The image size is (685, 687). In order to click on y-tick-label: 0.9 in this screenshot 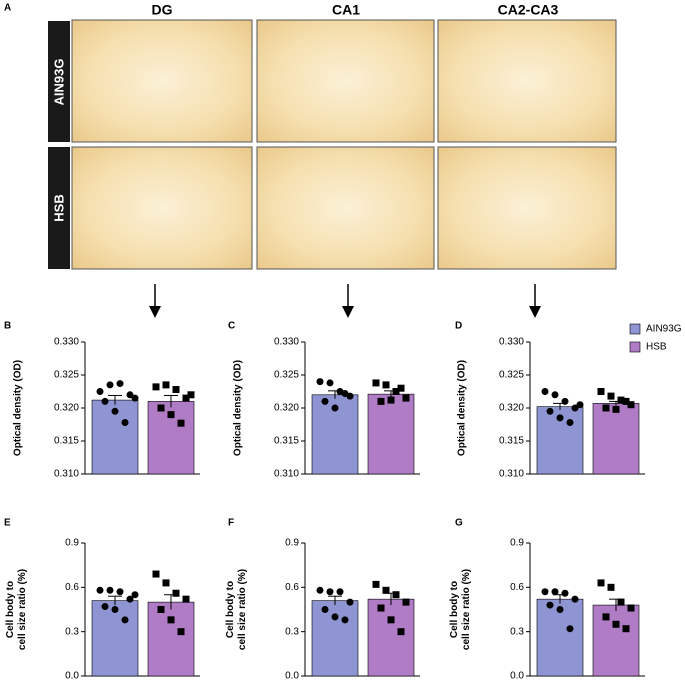, I will do `click(292, 543)`.